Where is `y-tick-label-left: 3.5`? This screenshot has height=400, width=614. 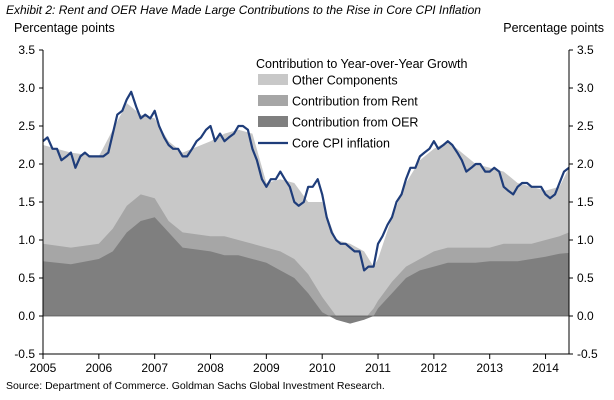
y-tick-label-left: 3.5 is located at coordinates (26, 50).